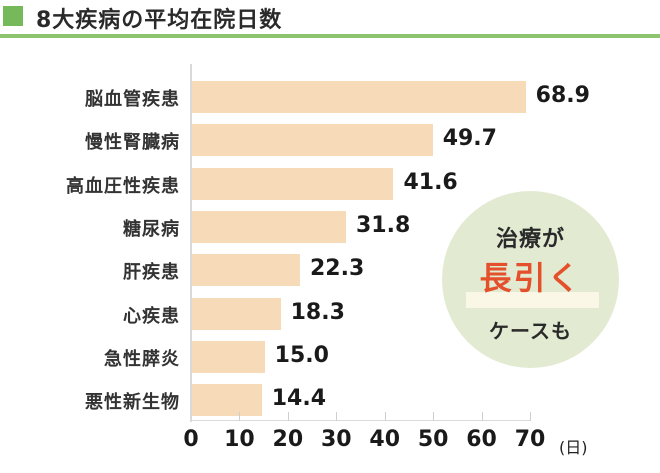 The width and height of the screenshot is (660, 473). What do you see at coordinates (132, 403) in the screenshot?
I see `category-label: 悪性新生物` at bounding box center [132, 403].